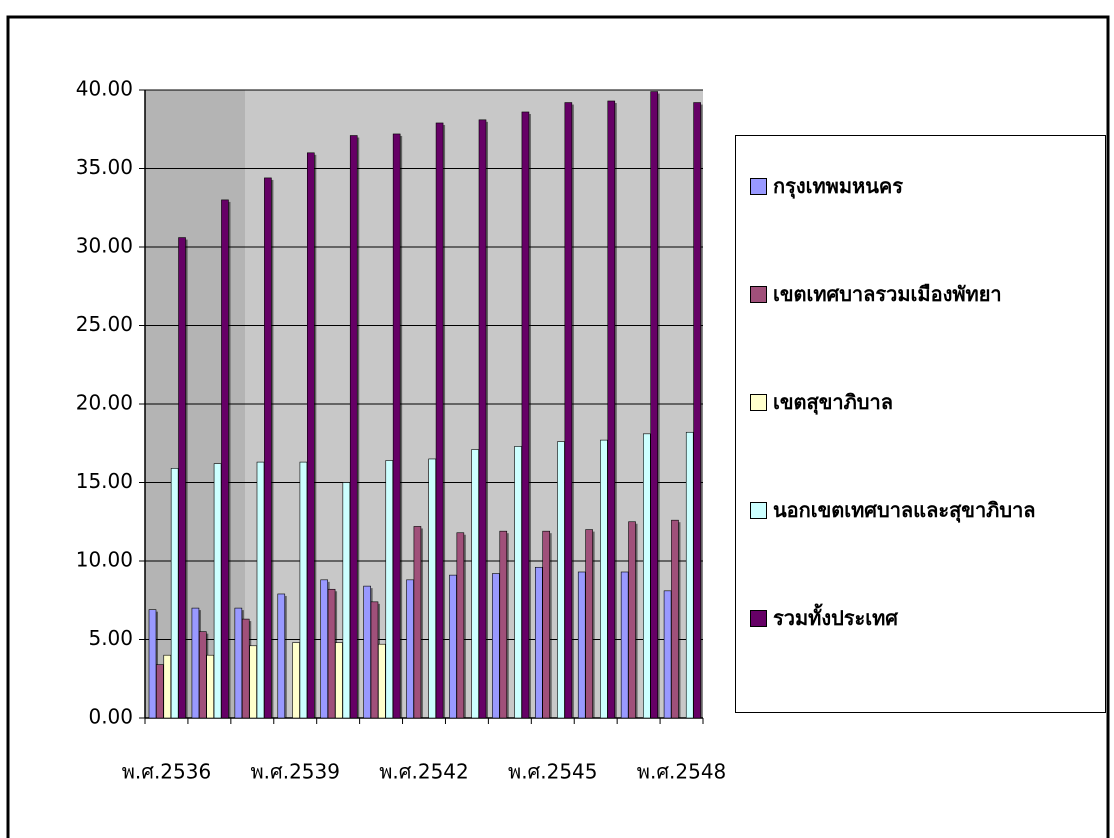  What do you see at coordinates (167, 772) in the screenshot?
I see `x-tick-label: พ.ศ.2536` at bounding box center [167, 772].